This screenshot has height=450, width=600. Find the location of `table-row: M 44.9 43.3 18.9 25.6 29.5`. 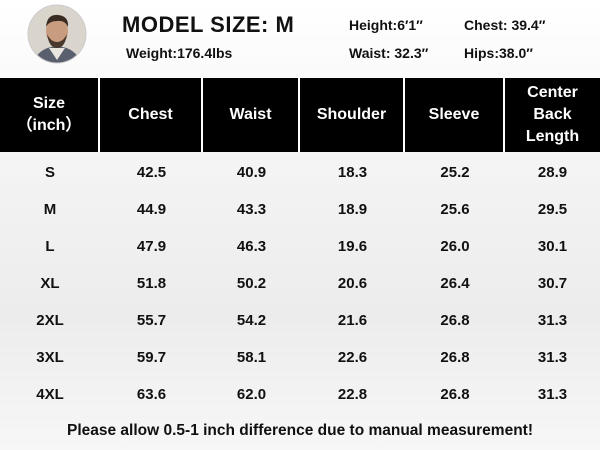

table-row: M 44.9 43.3 18.9 25.6 29.5 is located at coordinates (300, 209).